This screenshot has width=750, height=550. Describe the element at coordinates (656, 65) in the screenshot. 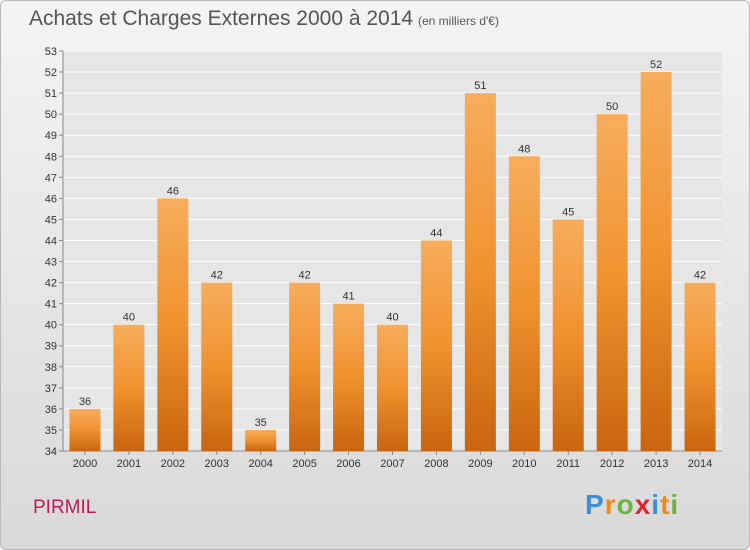

I see `bar-value-label: 52` at that location.